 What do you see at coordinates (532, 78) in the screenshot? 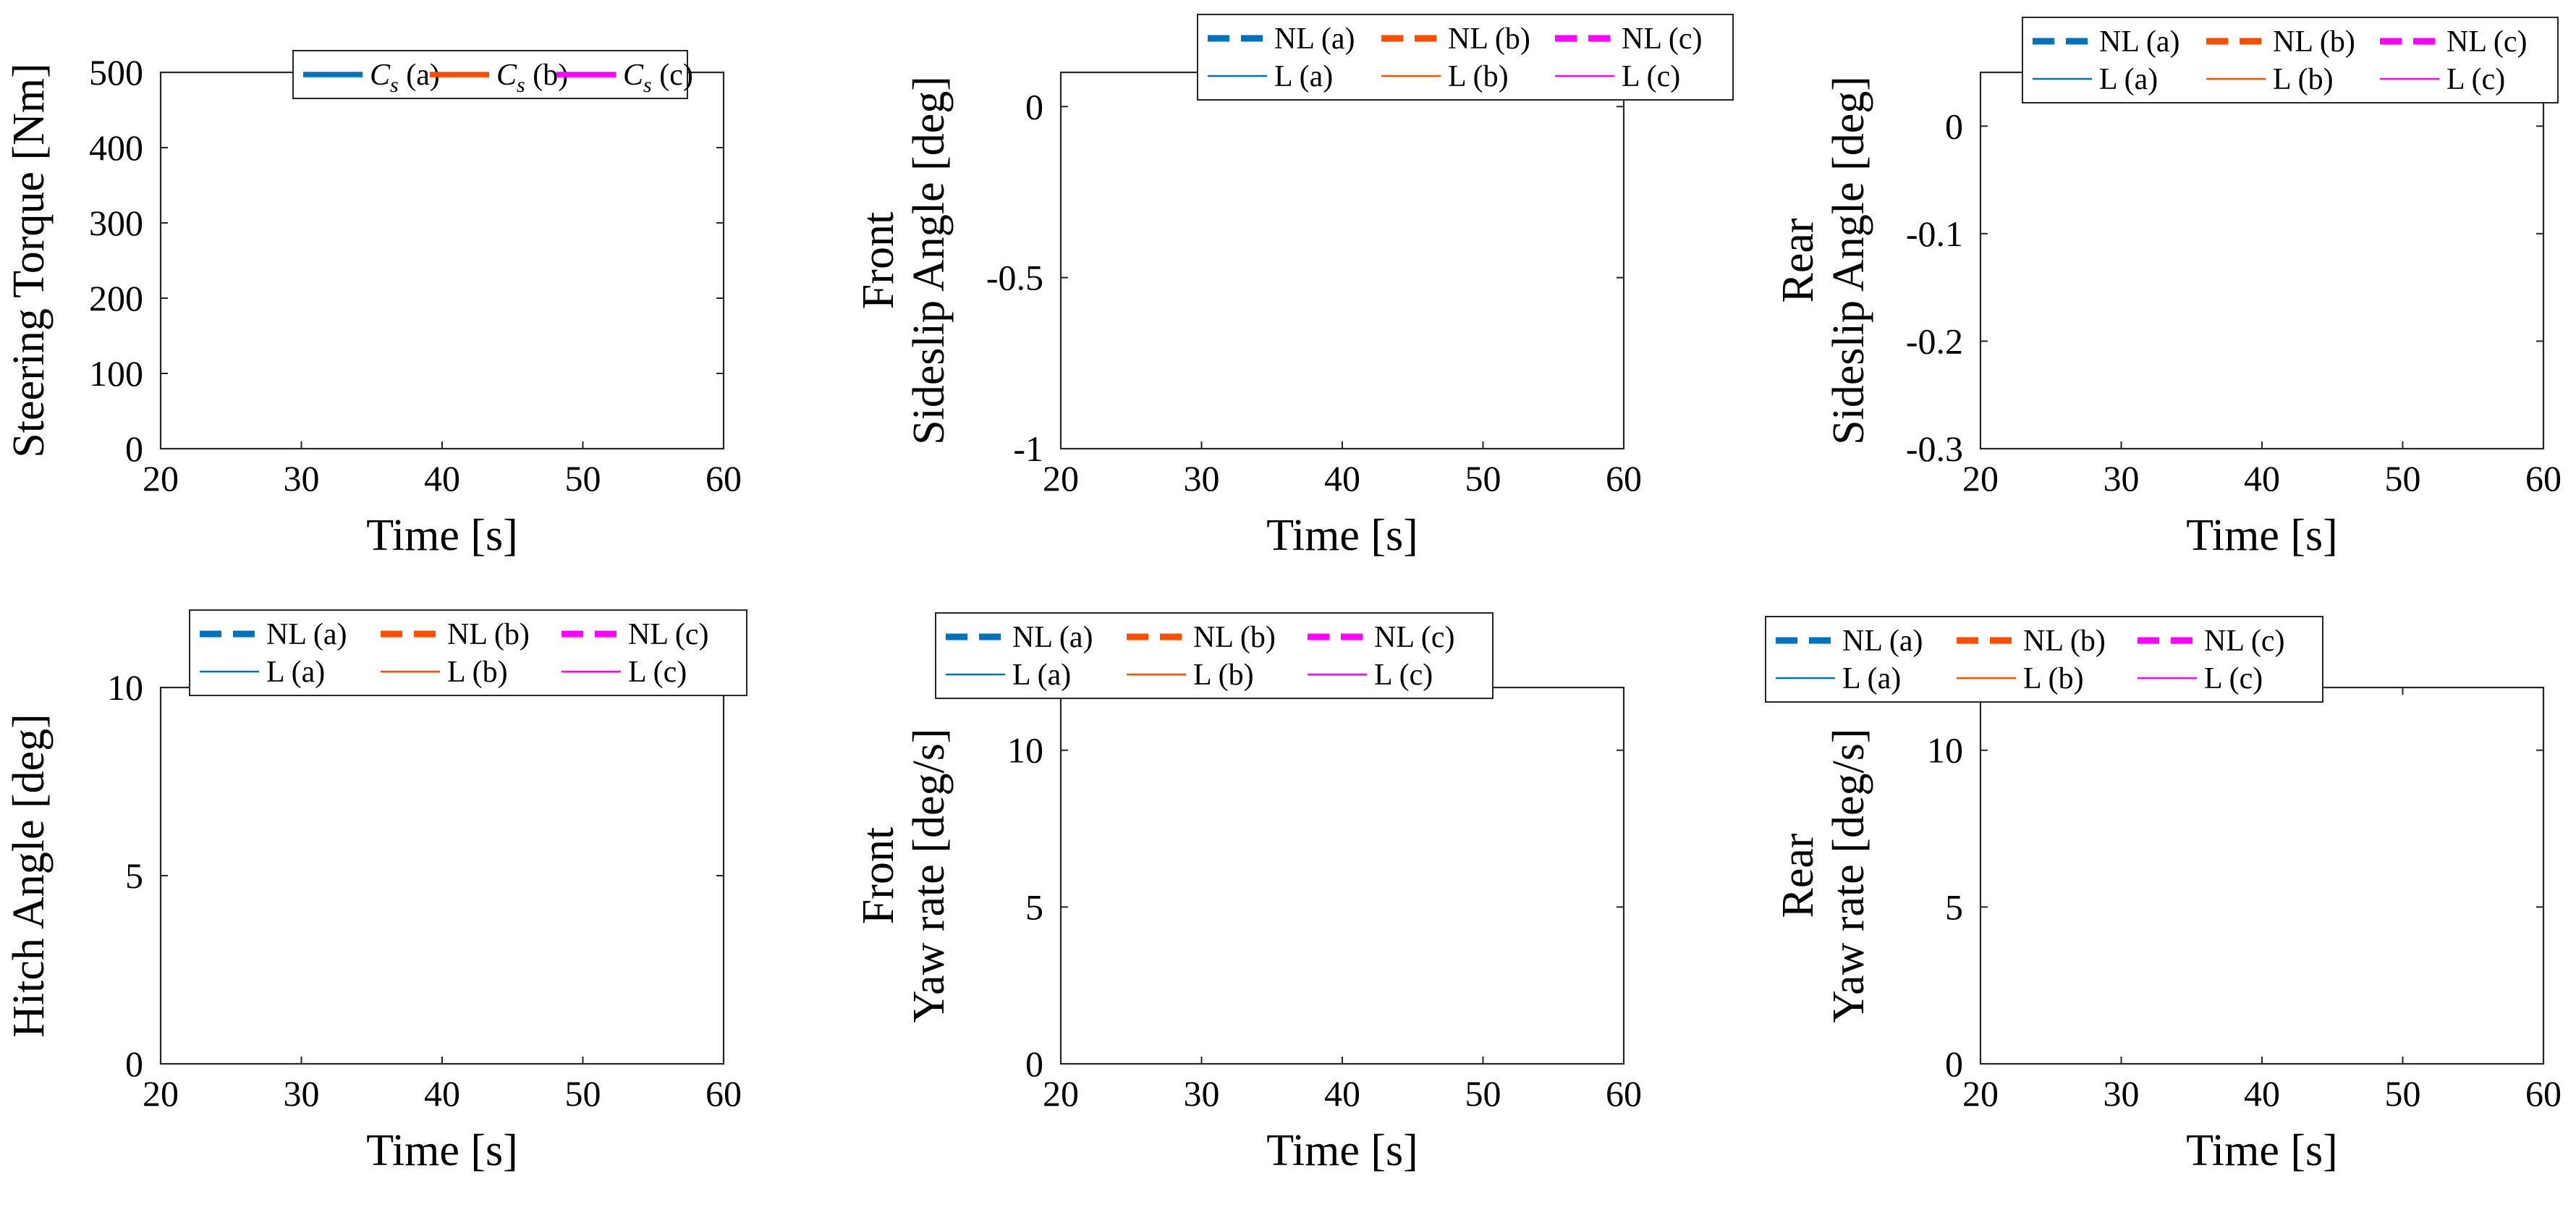
I see `legend-label: Cs (b)` at bounding box center [532, 78].